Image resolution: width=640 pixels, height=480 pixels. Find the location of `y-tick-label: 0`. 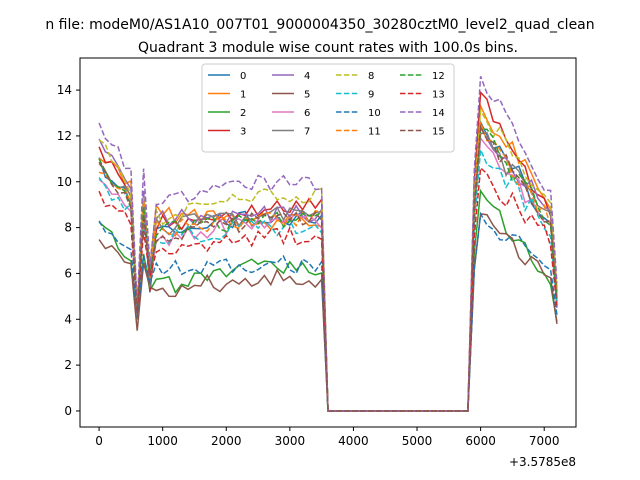

y-tick-label: 0 is located at coordinates (68, 411).